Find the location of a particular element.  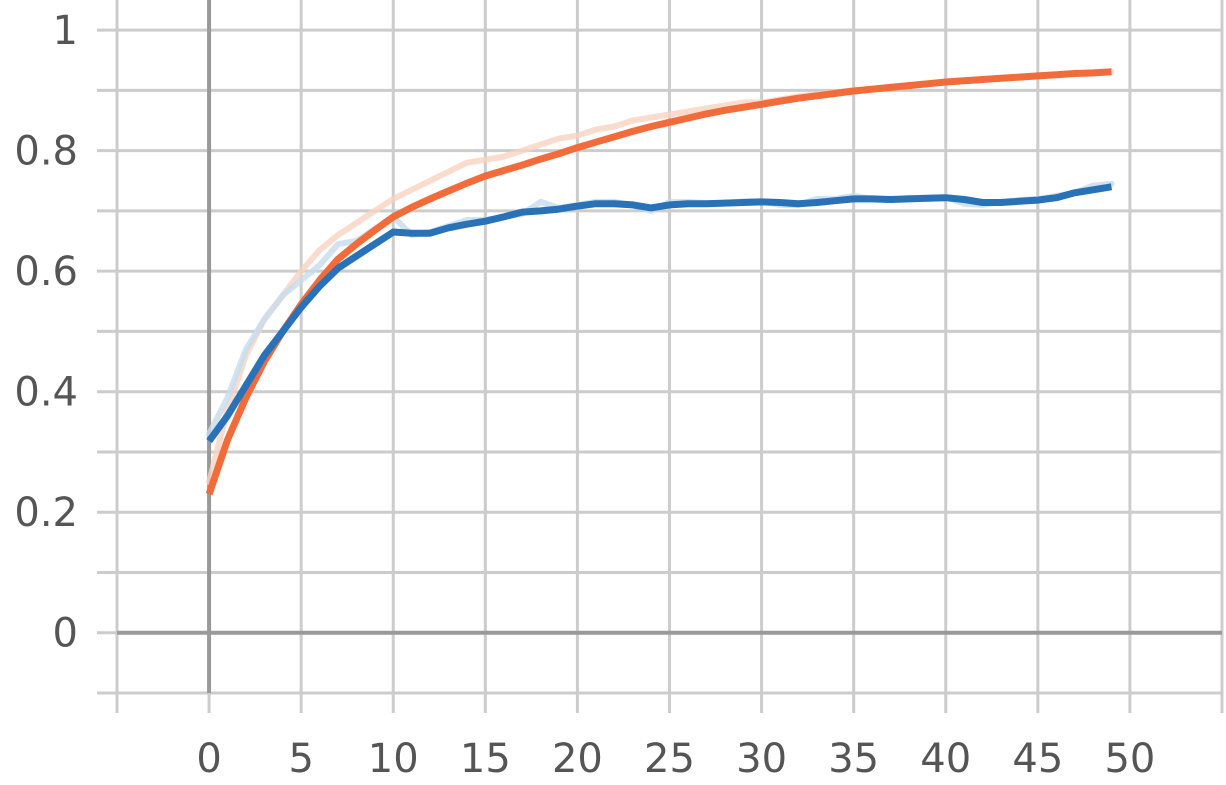

y-tick-label: 0.4 is located at coordinates (46, 393).